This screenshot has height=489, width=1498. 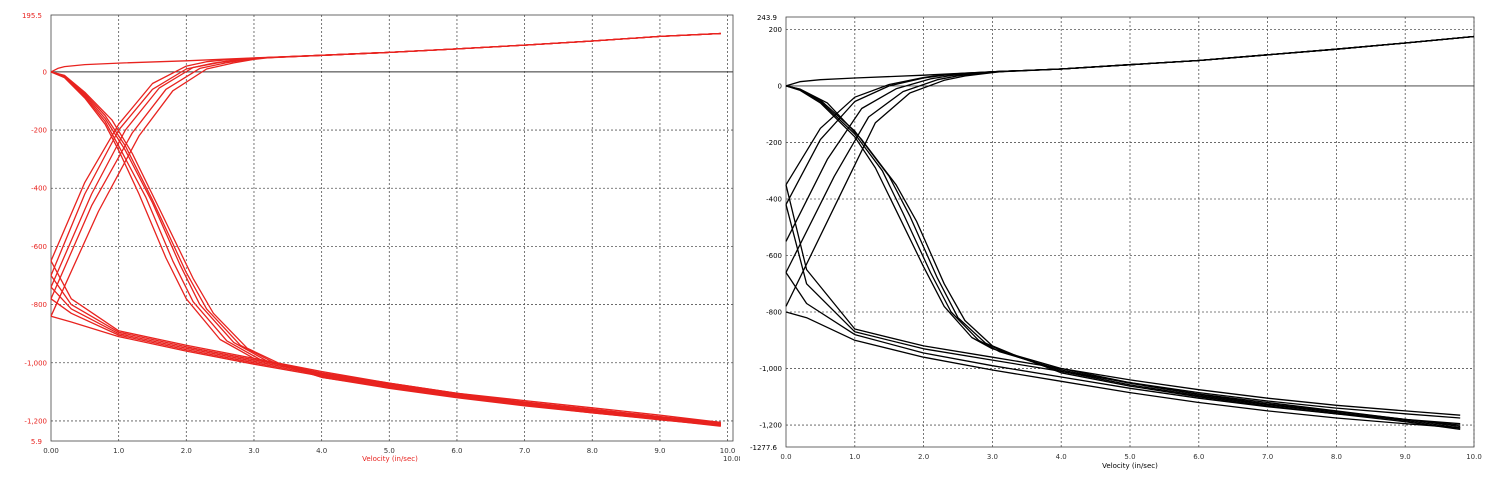 I want to click on x-max-label: 10.08, so click(x=731, y=459).